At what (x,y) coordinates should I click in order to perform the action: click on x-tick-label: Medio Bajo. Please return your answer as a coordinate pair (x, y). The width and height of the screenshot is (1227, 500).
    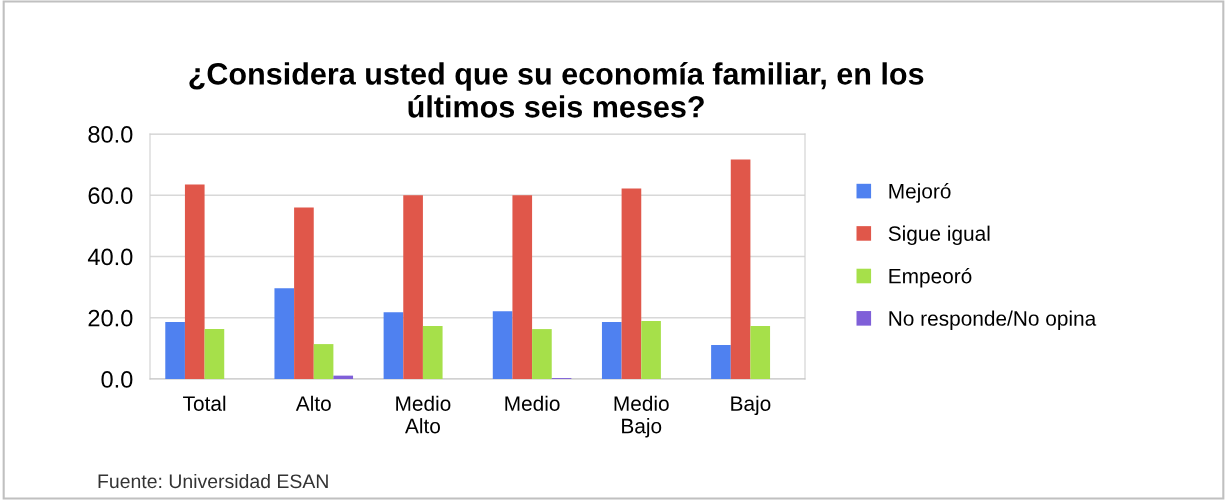
    Looking at the image, I should click on (641, 416).